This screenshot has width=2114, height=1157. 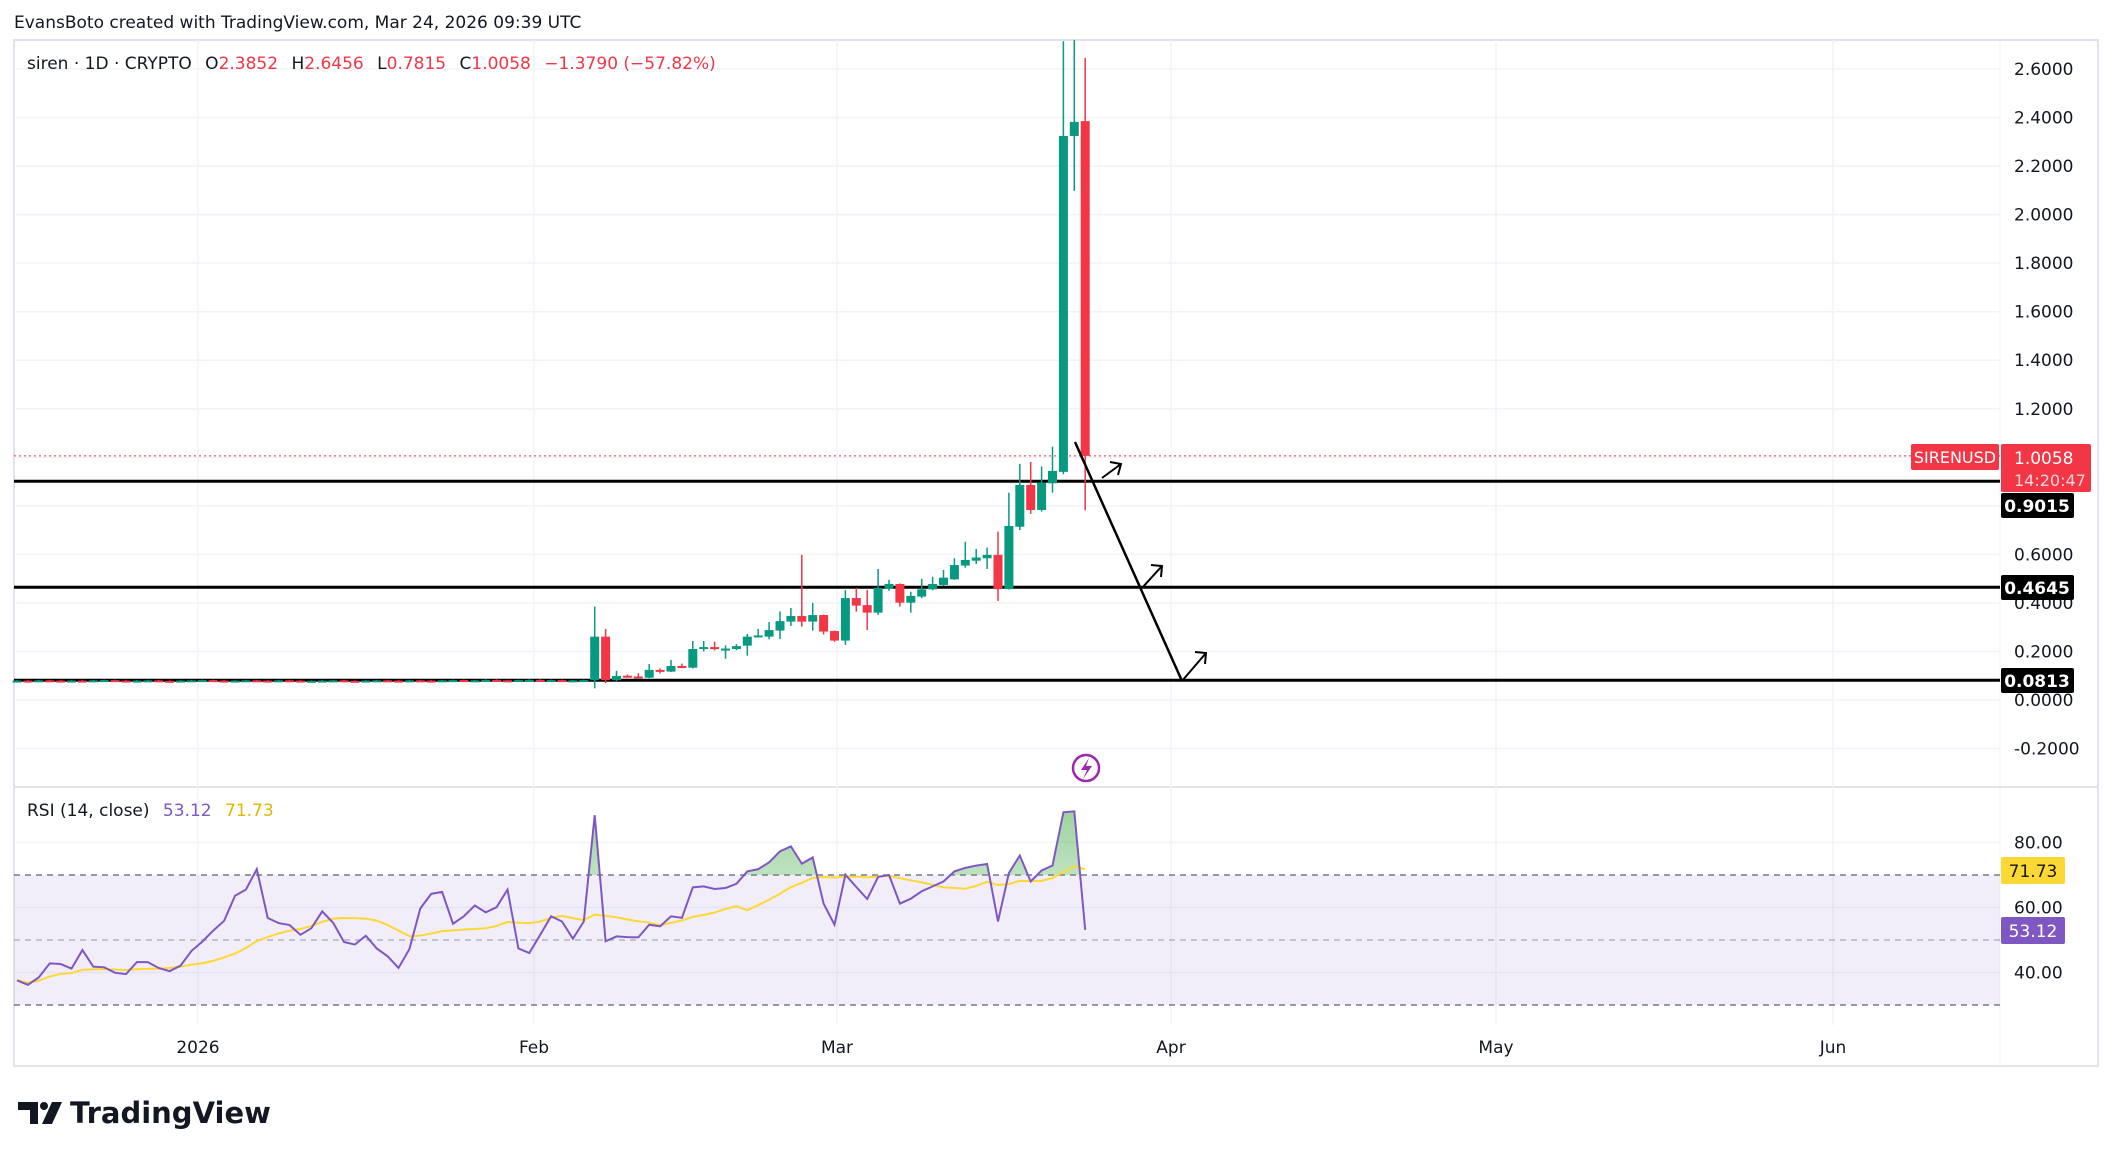 I want to click on price-tick: 0.6000, so click(x=2043, y=555).